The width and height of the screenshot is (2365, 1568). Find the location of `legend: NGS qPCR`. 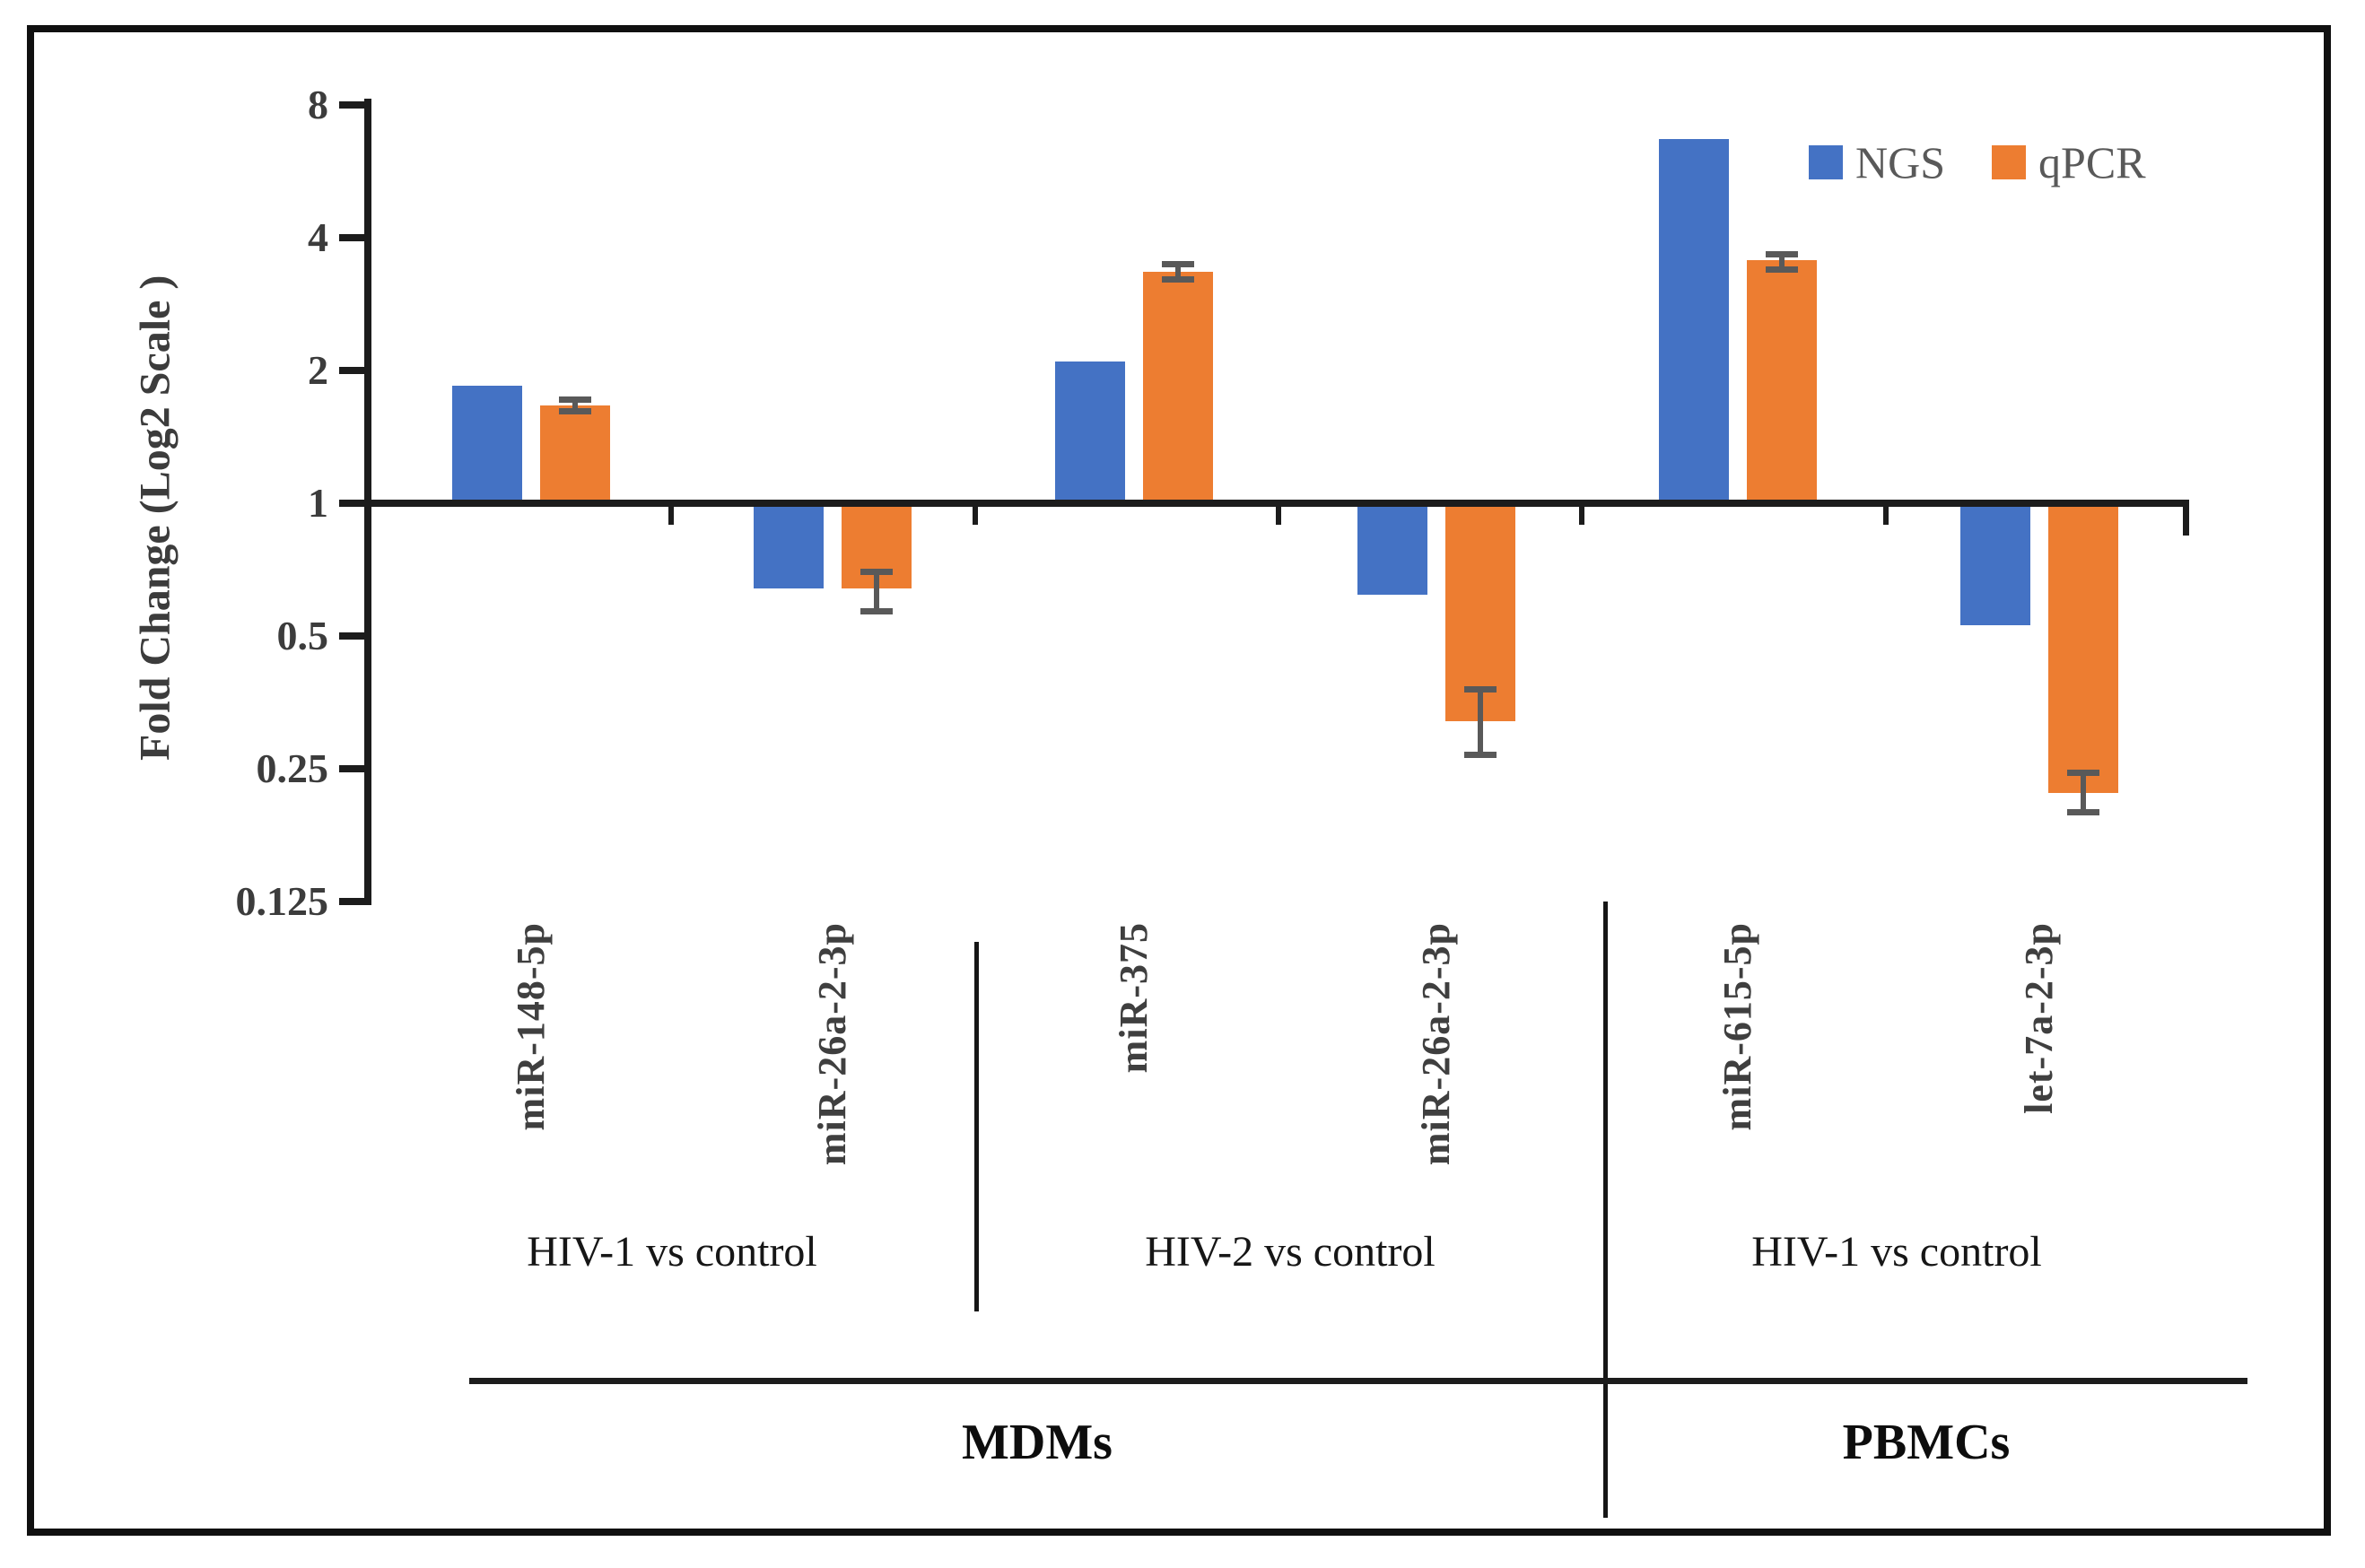

legend: NGS qPCR is located at coordinates (1977, 162).